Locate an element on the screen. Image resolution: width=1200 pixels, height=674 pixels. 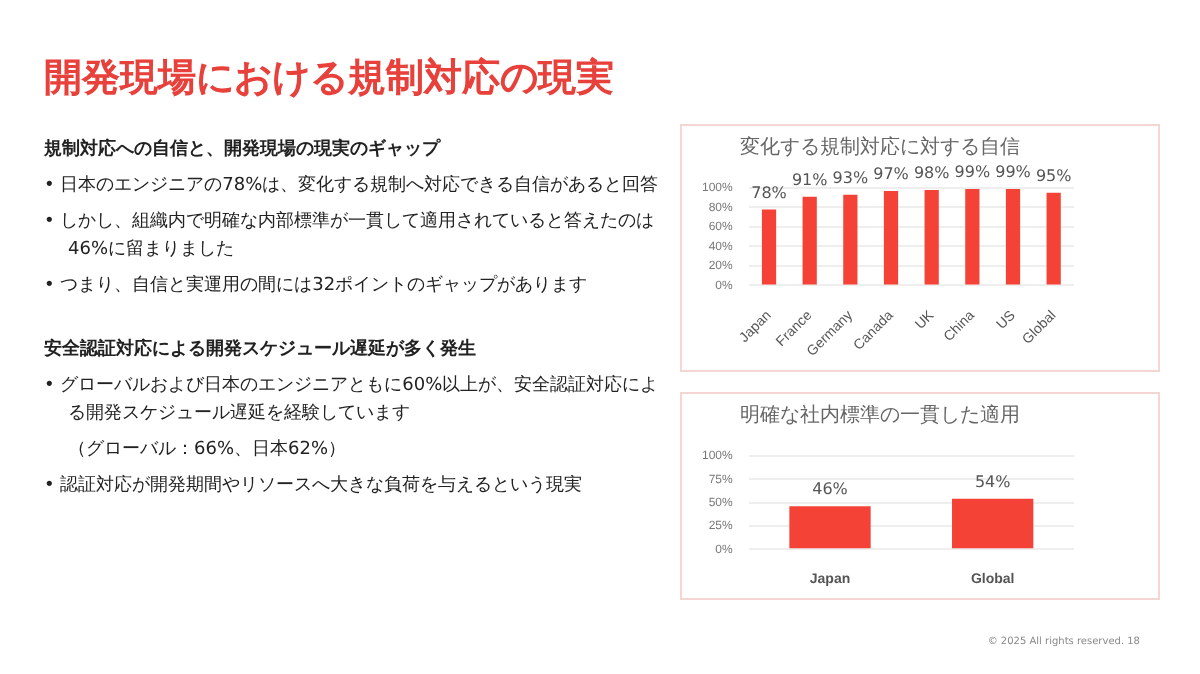
data-label: 95% is located at coordinates (1054, 176).